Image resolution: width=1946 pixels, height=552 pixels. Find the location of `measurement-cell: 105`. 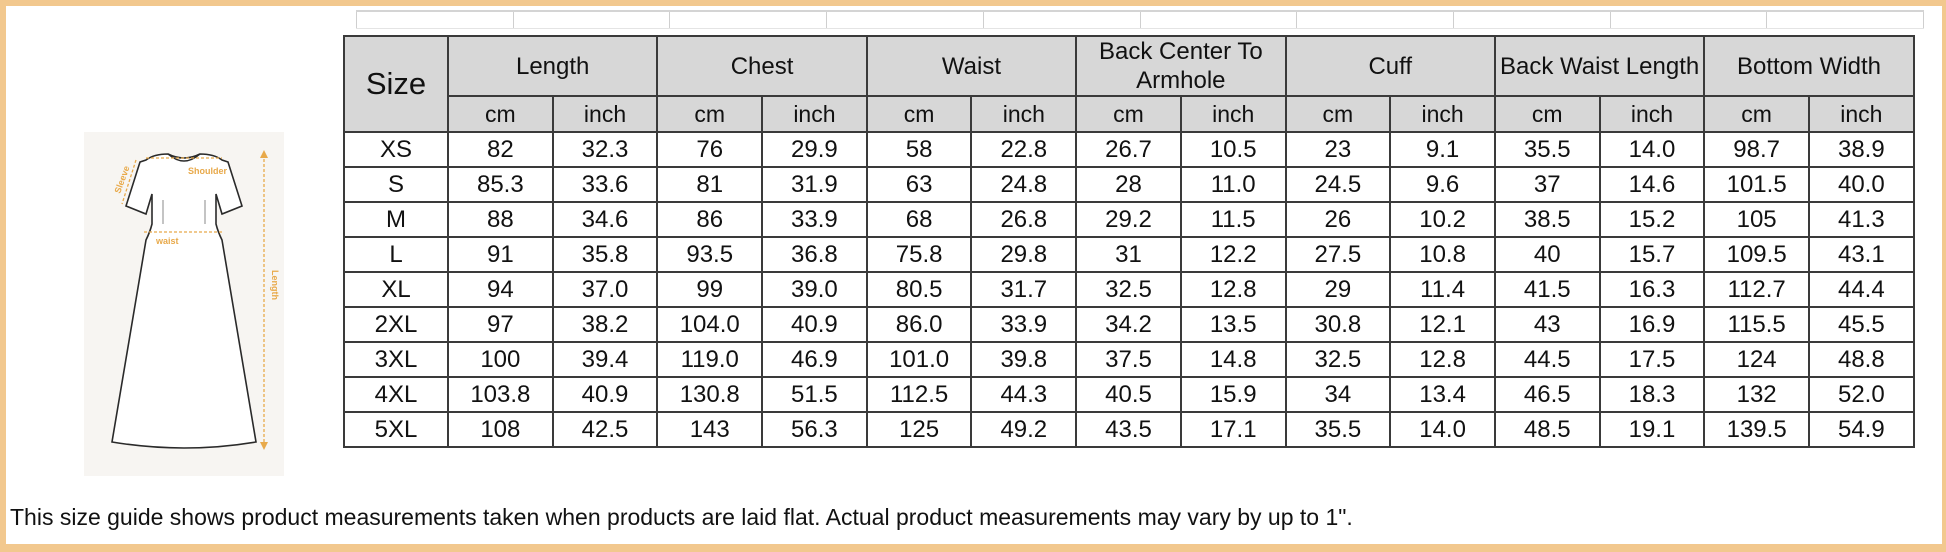

measurement-cell: 105 is located at coordinates (1756, 219).